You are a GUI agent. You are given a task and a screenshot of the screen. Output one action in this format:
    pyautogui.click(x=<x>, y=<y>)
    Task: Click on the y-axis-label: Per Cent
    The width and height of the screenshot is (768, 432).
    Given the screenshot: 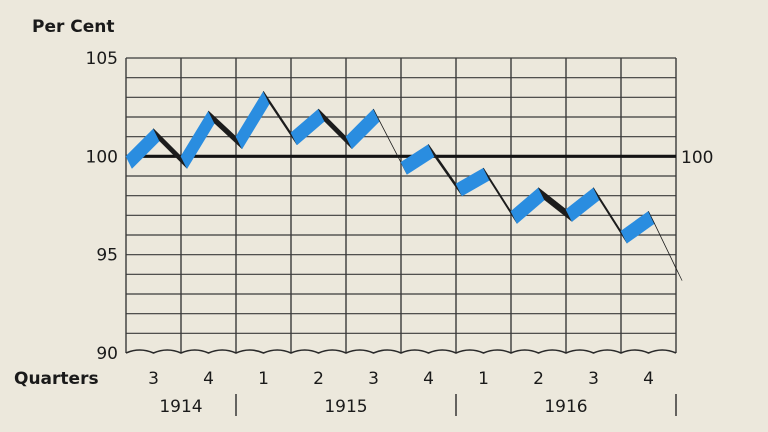 What is the action you would take?
    pyautogui.click(x=73, y=27)
    